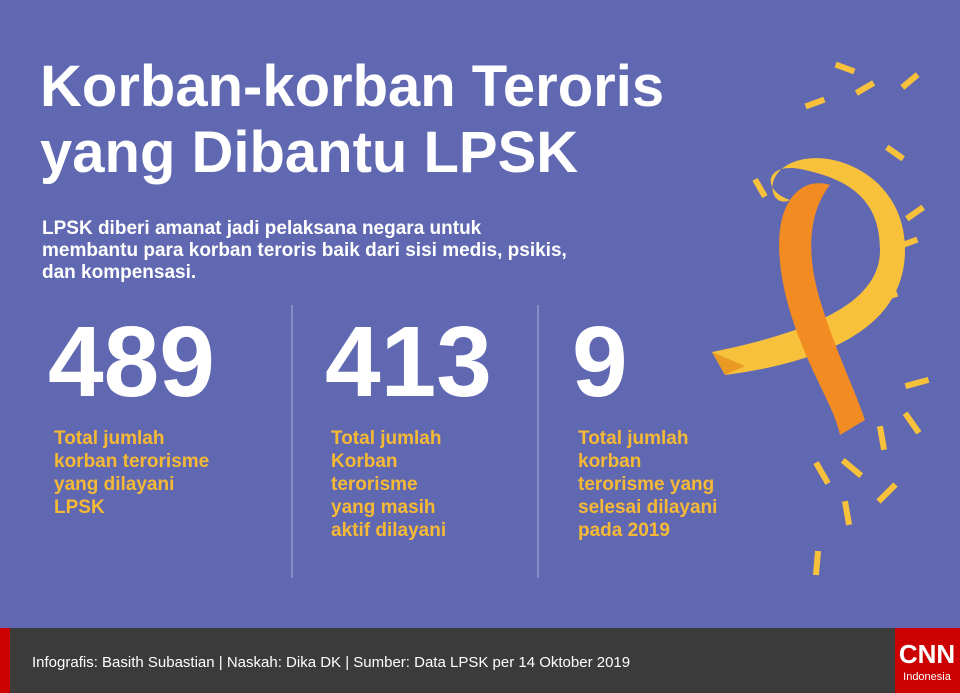 This screenshot has height=693, width=960. I want to click on stat-label: korban, so click(609, 461).